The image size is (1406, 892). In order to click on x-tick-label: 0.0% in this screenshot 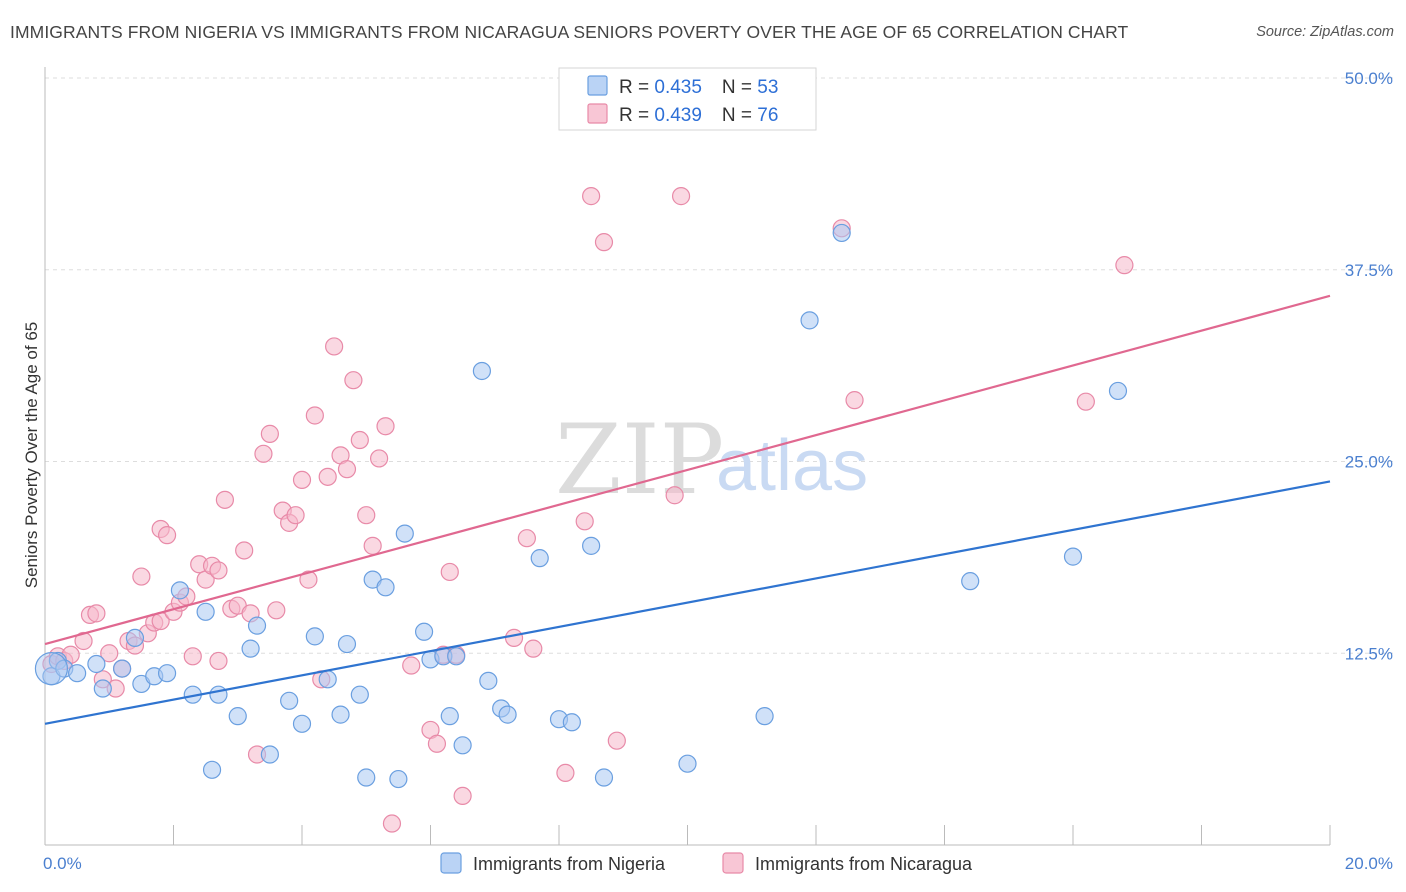, I will do `click(62, 863)`.